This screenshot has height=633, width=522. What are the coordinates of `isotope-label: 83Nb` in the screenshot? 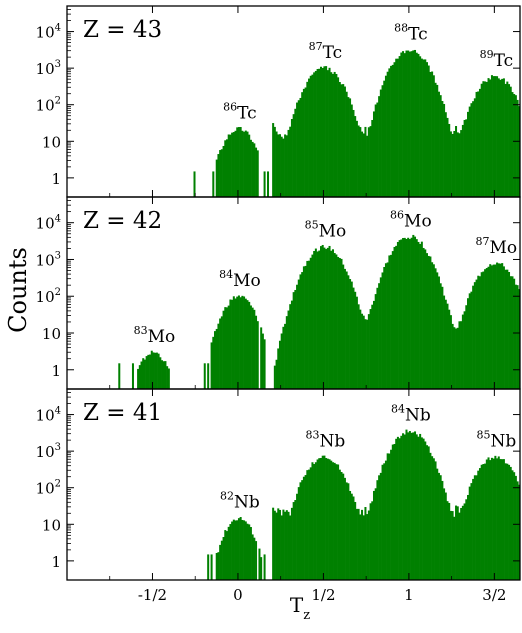 It's located at (326, 440).